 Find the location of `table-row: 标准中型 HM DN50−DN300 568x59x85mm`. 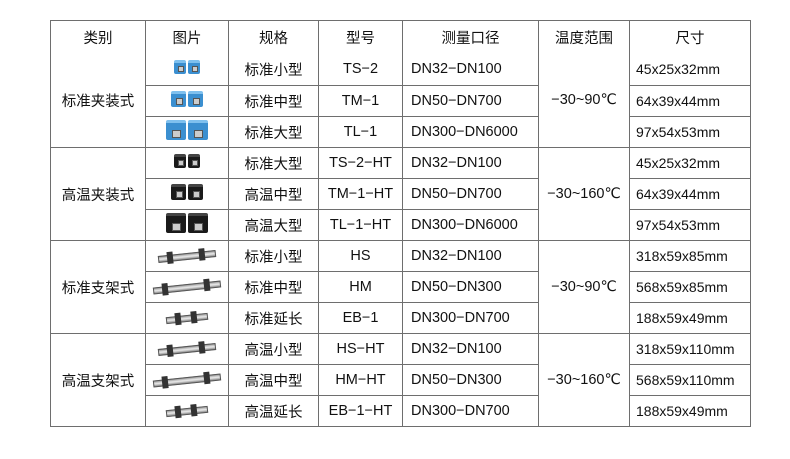

table-row: 标准中型 HM DN50−DN300 568x59x85mm is located at coordinates (401, 287).